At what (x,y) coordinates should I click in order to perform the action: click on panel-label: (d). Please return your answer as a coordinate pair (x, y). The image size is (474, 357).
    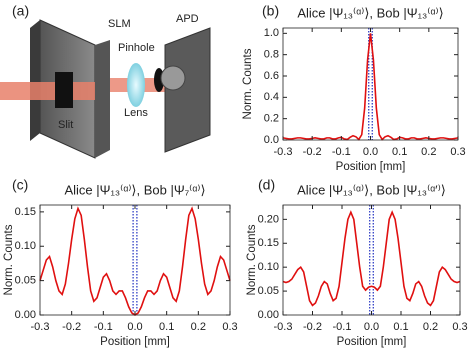
    Looking at the image, I should click on (266, 185).